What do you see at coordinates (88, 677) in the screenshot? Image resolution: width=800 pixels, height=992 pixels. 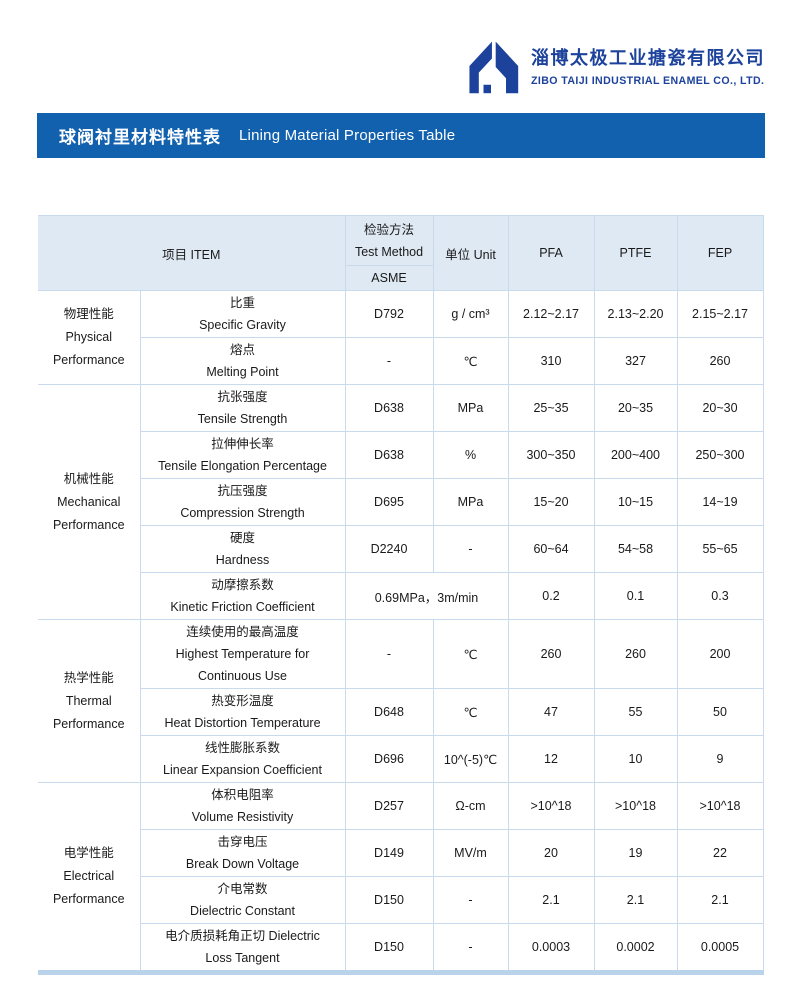 I see `category-zh: 热学性能` at bounding box center [88, 677].